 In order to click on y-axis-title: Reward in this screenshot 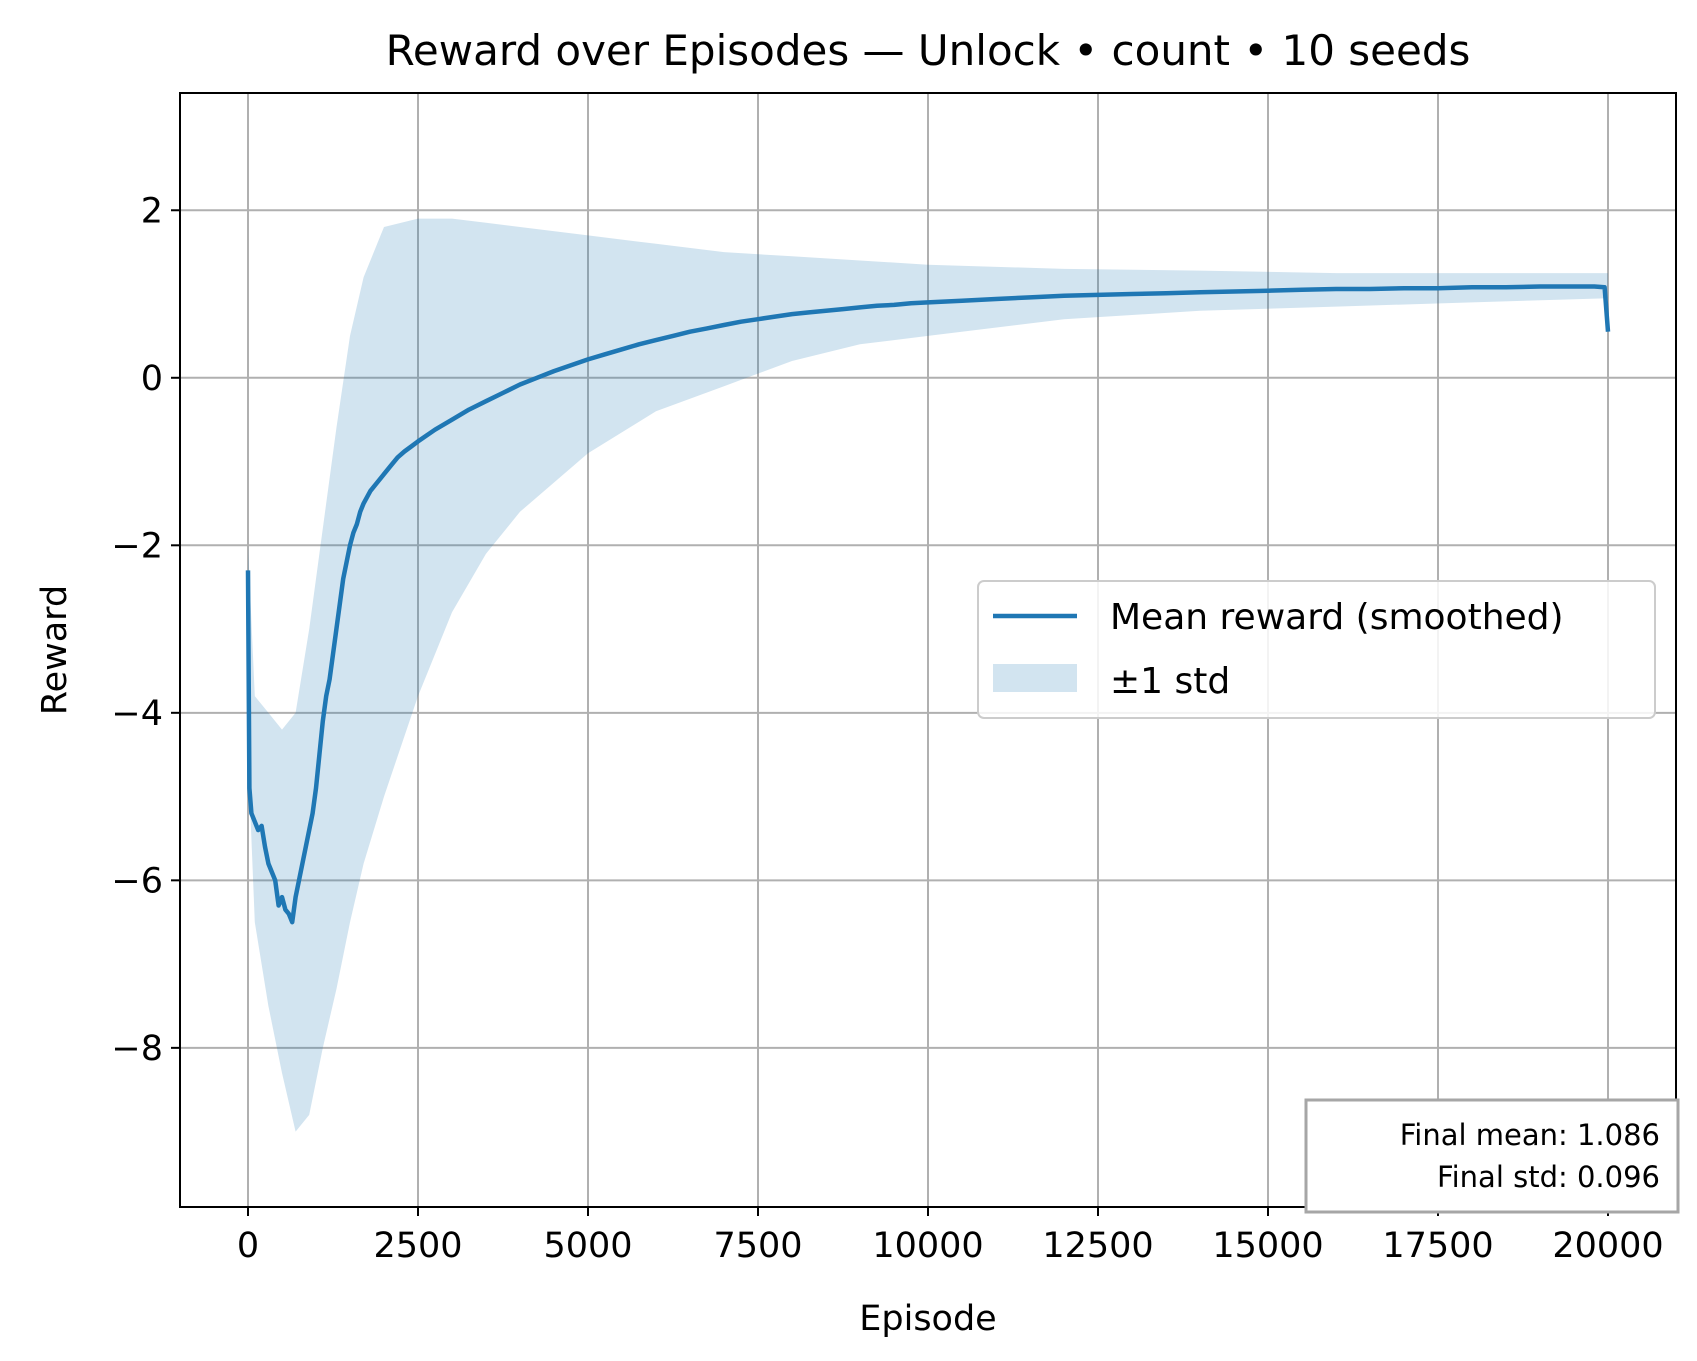, I will do `click(55, 650)`.